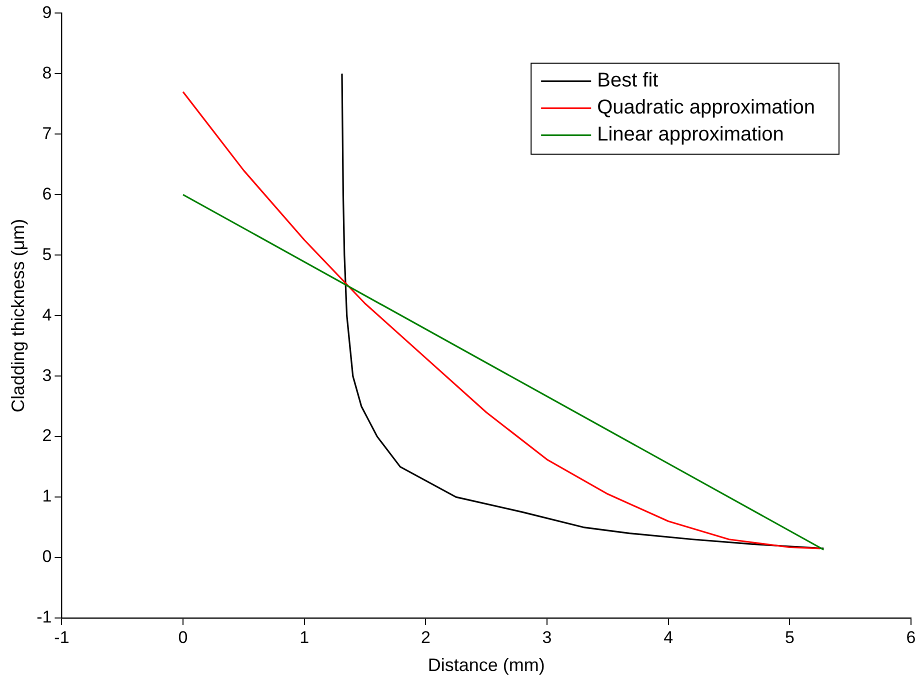  What do you see at coordinates (425, 637) in the screenshot?
I see `x-tick-label: 2` at bounding box center [425, 637].